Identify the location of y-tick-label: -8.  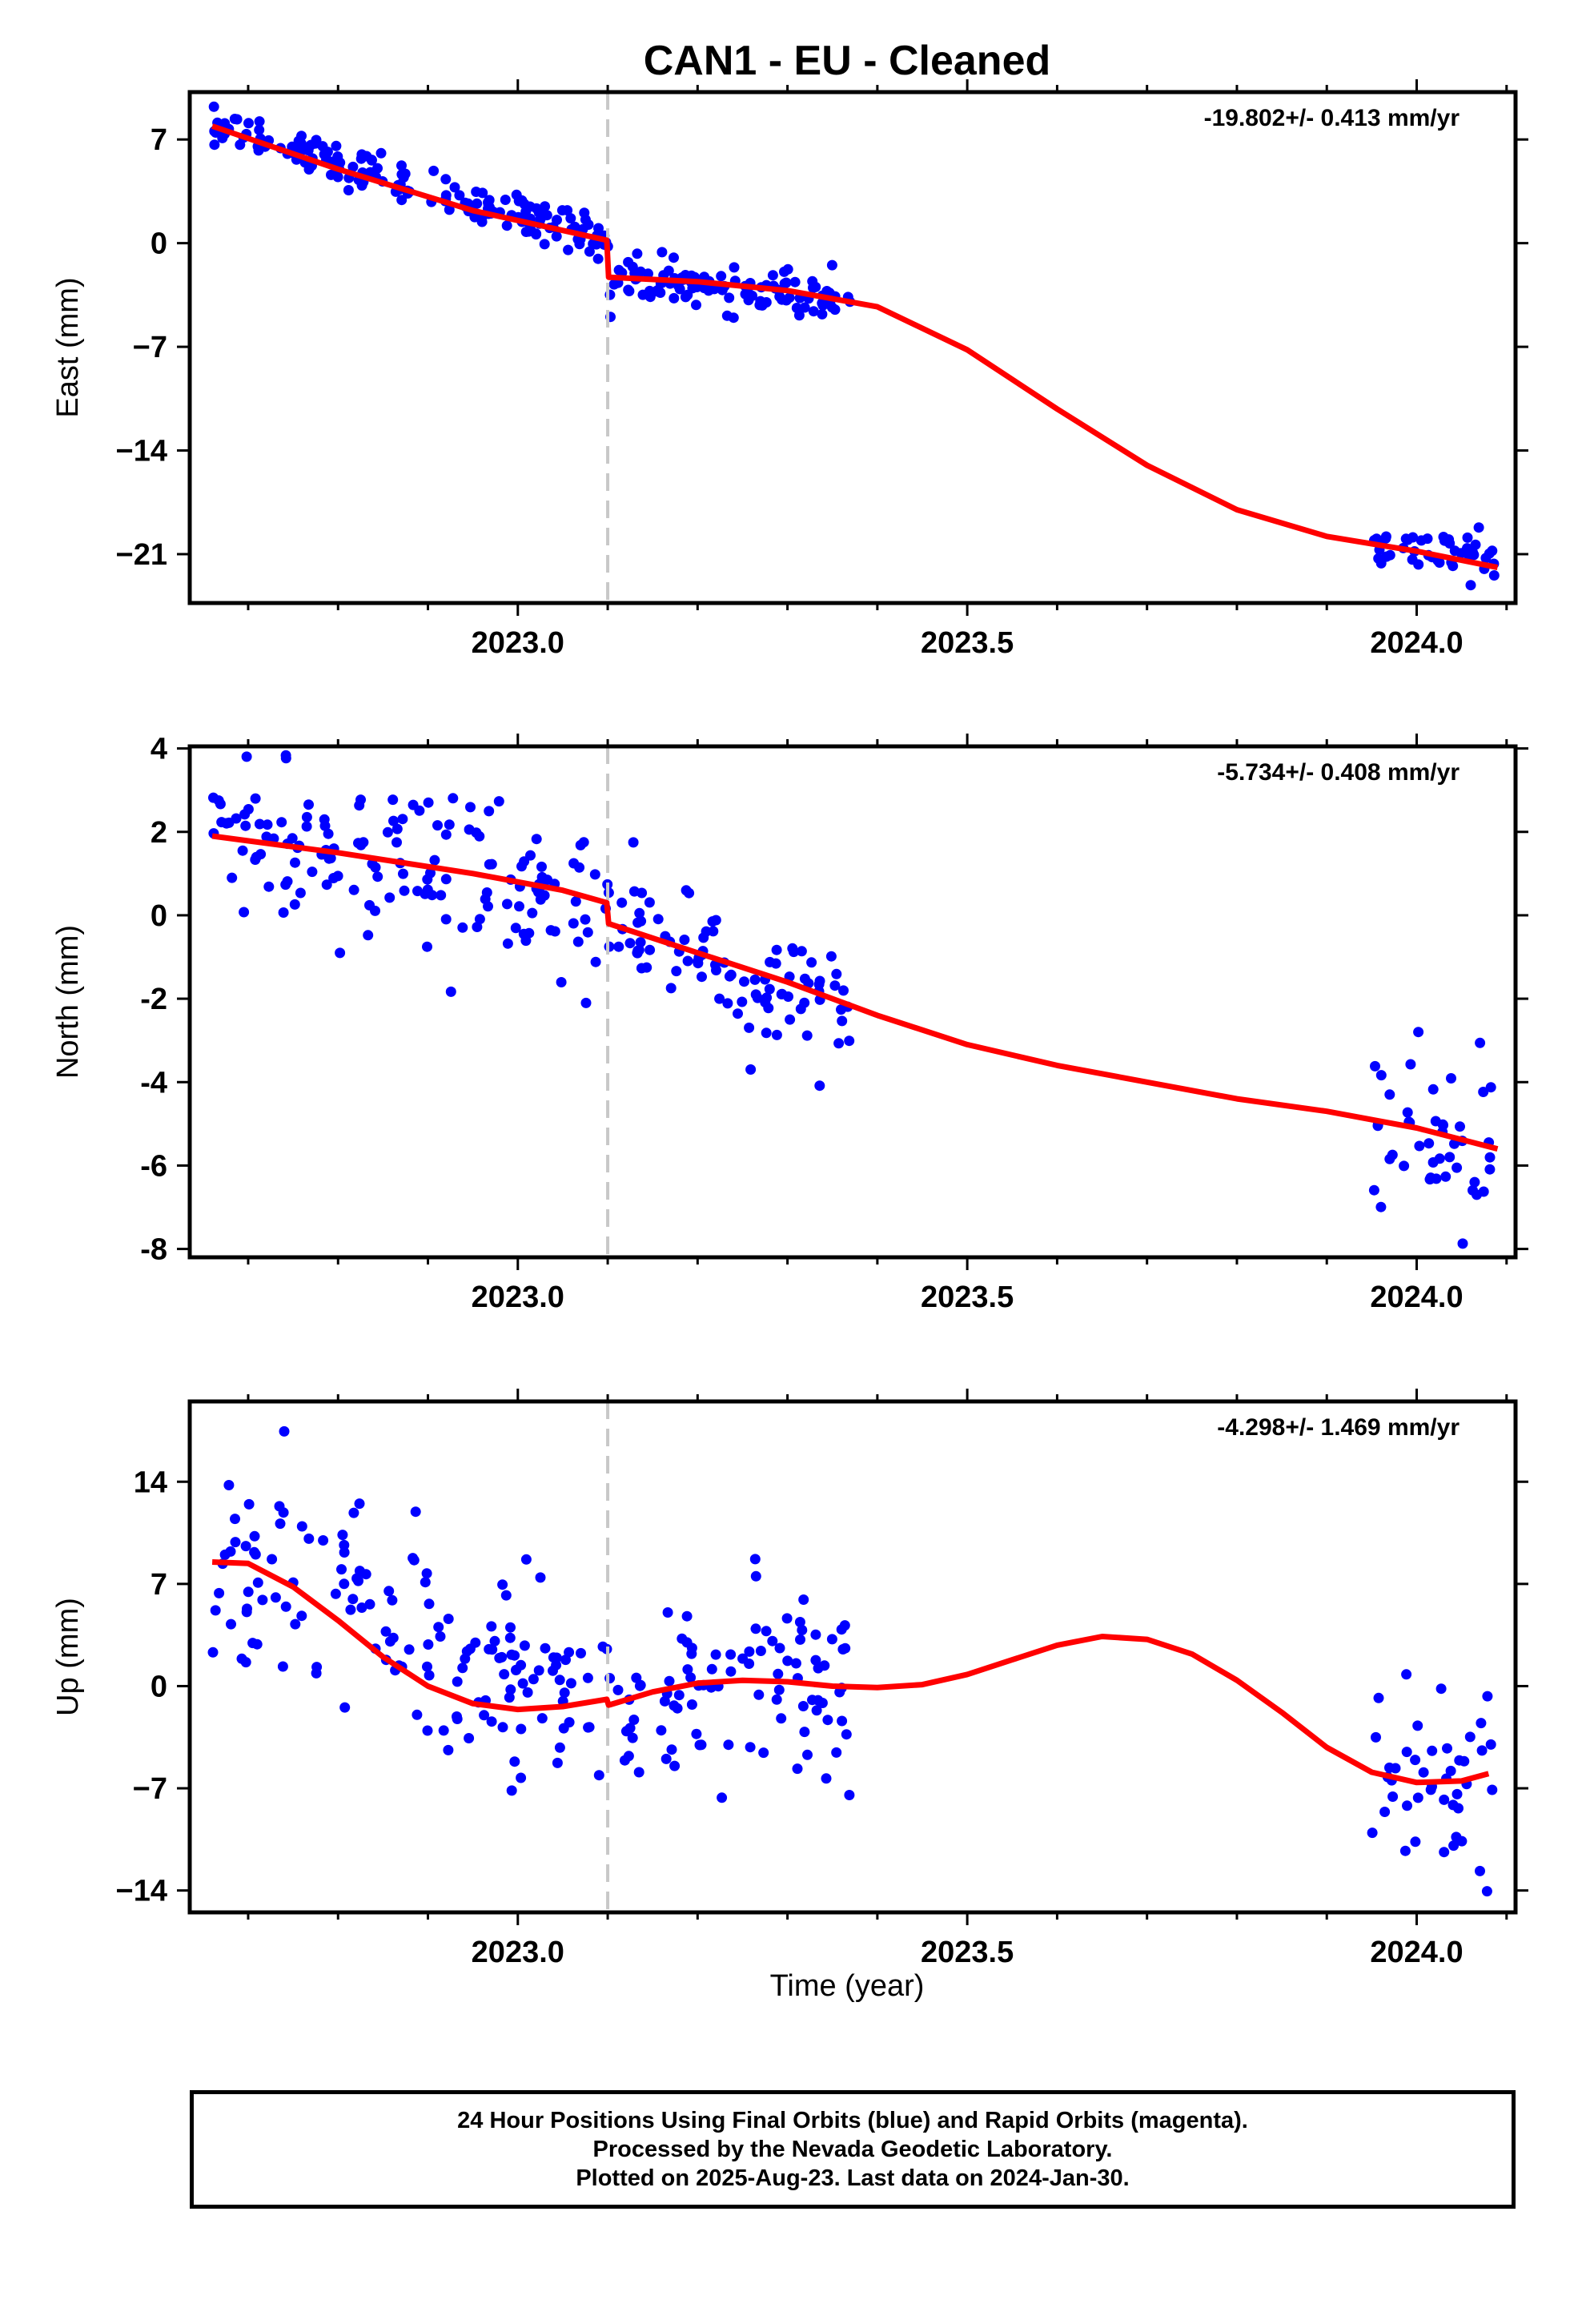
(154, 1250).